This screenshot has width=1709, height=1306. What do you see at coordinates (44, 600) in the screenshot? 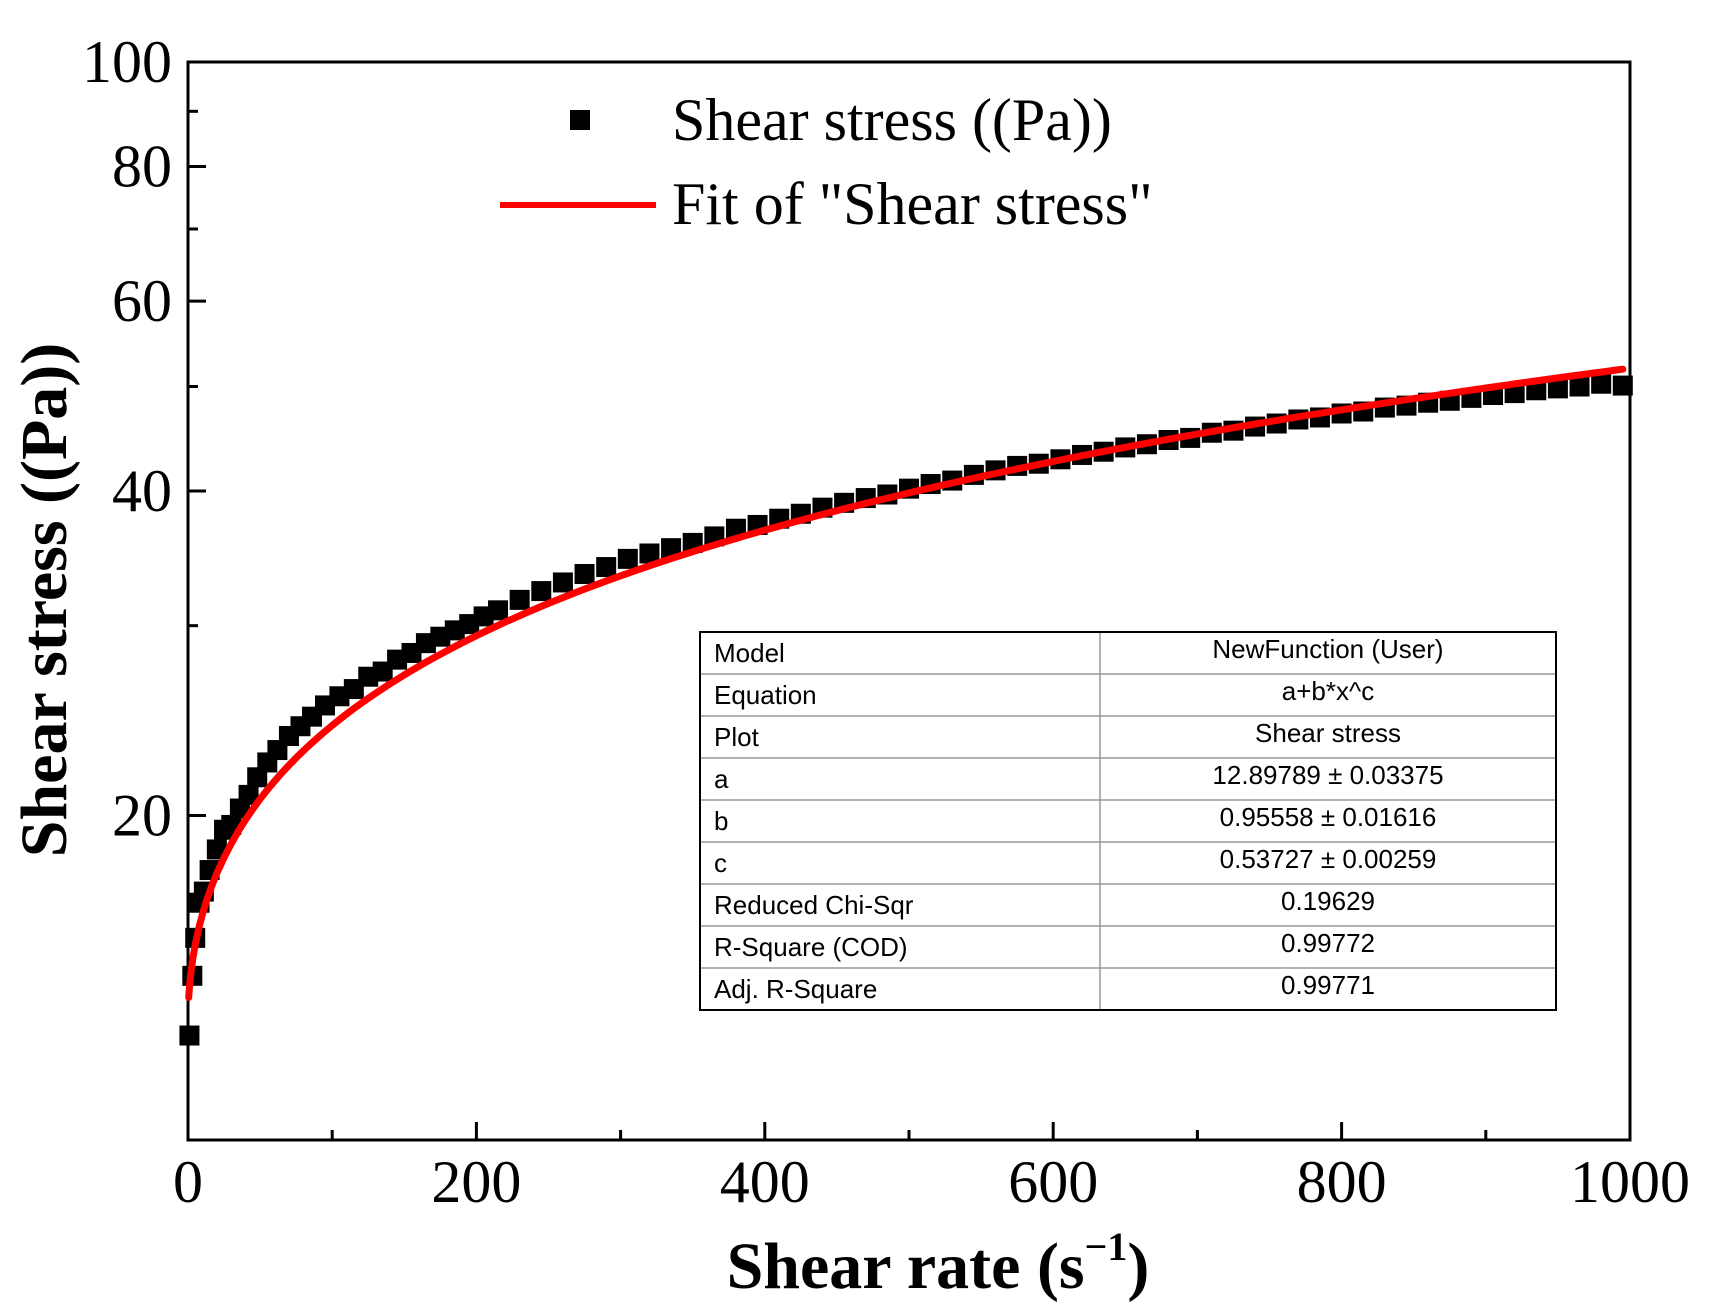
I see `y-axis-title: Shear stress ((Pa))` at bounding box center [44, 600].